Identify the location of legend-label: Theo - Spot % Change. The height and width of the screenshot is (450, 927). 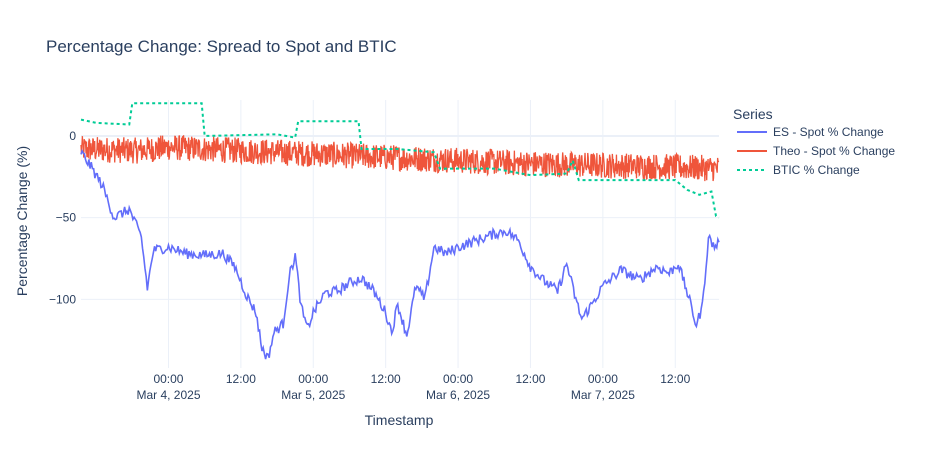
(834, 151).